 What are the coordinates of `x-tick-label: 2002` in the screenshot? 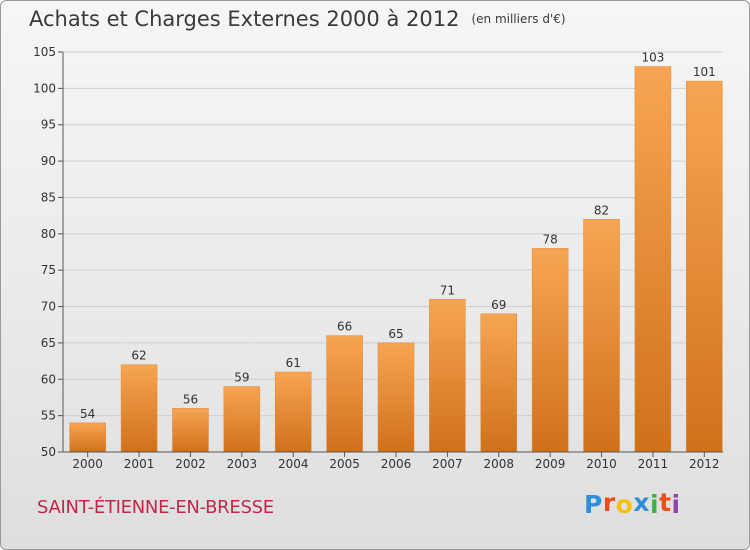 It's located at (190, 464).